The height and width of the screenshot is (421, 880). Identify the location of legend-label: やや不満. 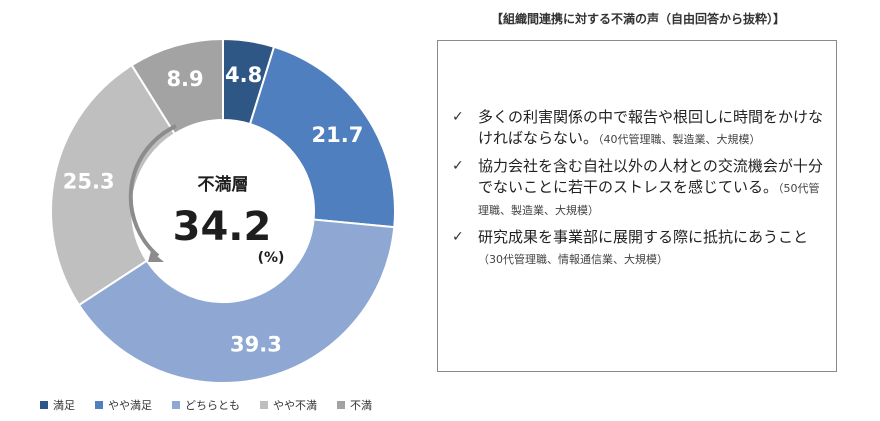
(295, 405).